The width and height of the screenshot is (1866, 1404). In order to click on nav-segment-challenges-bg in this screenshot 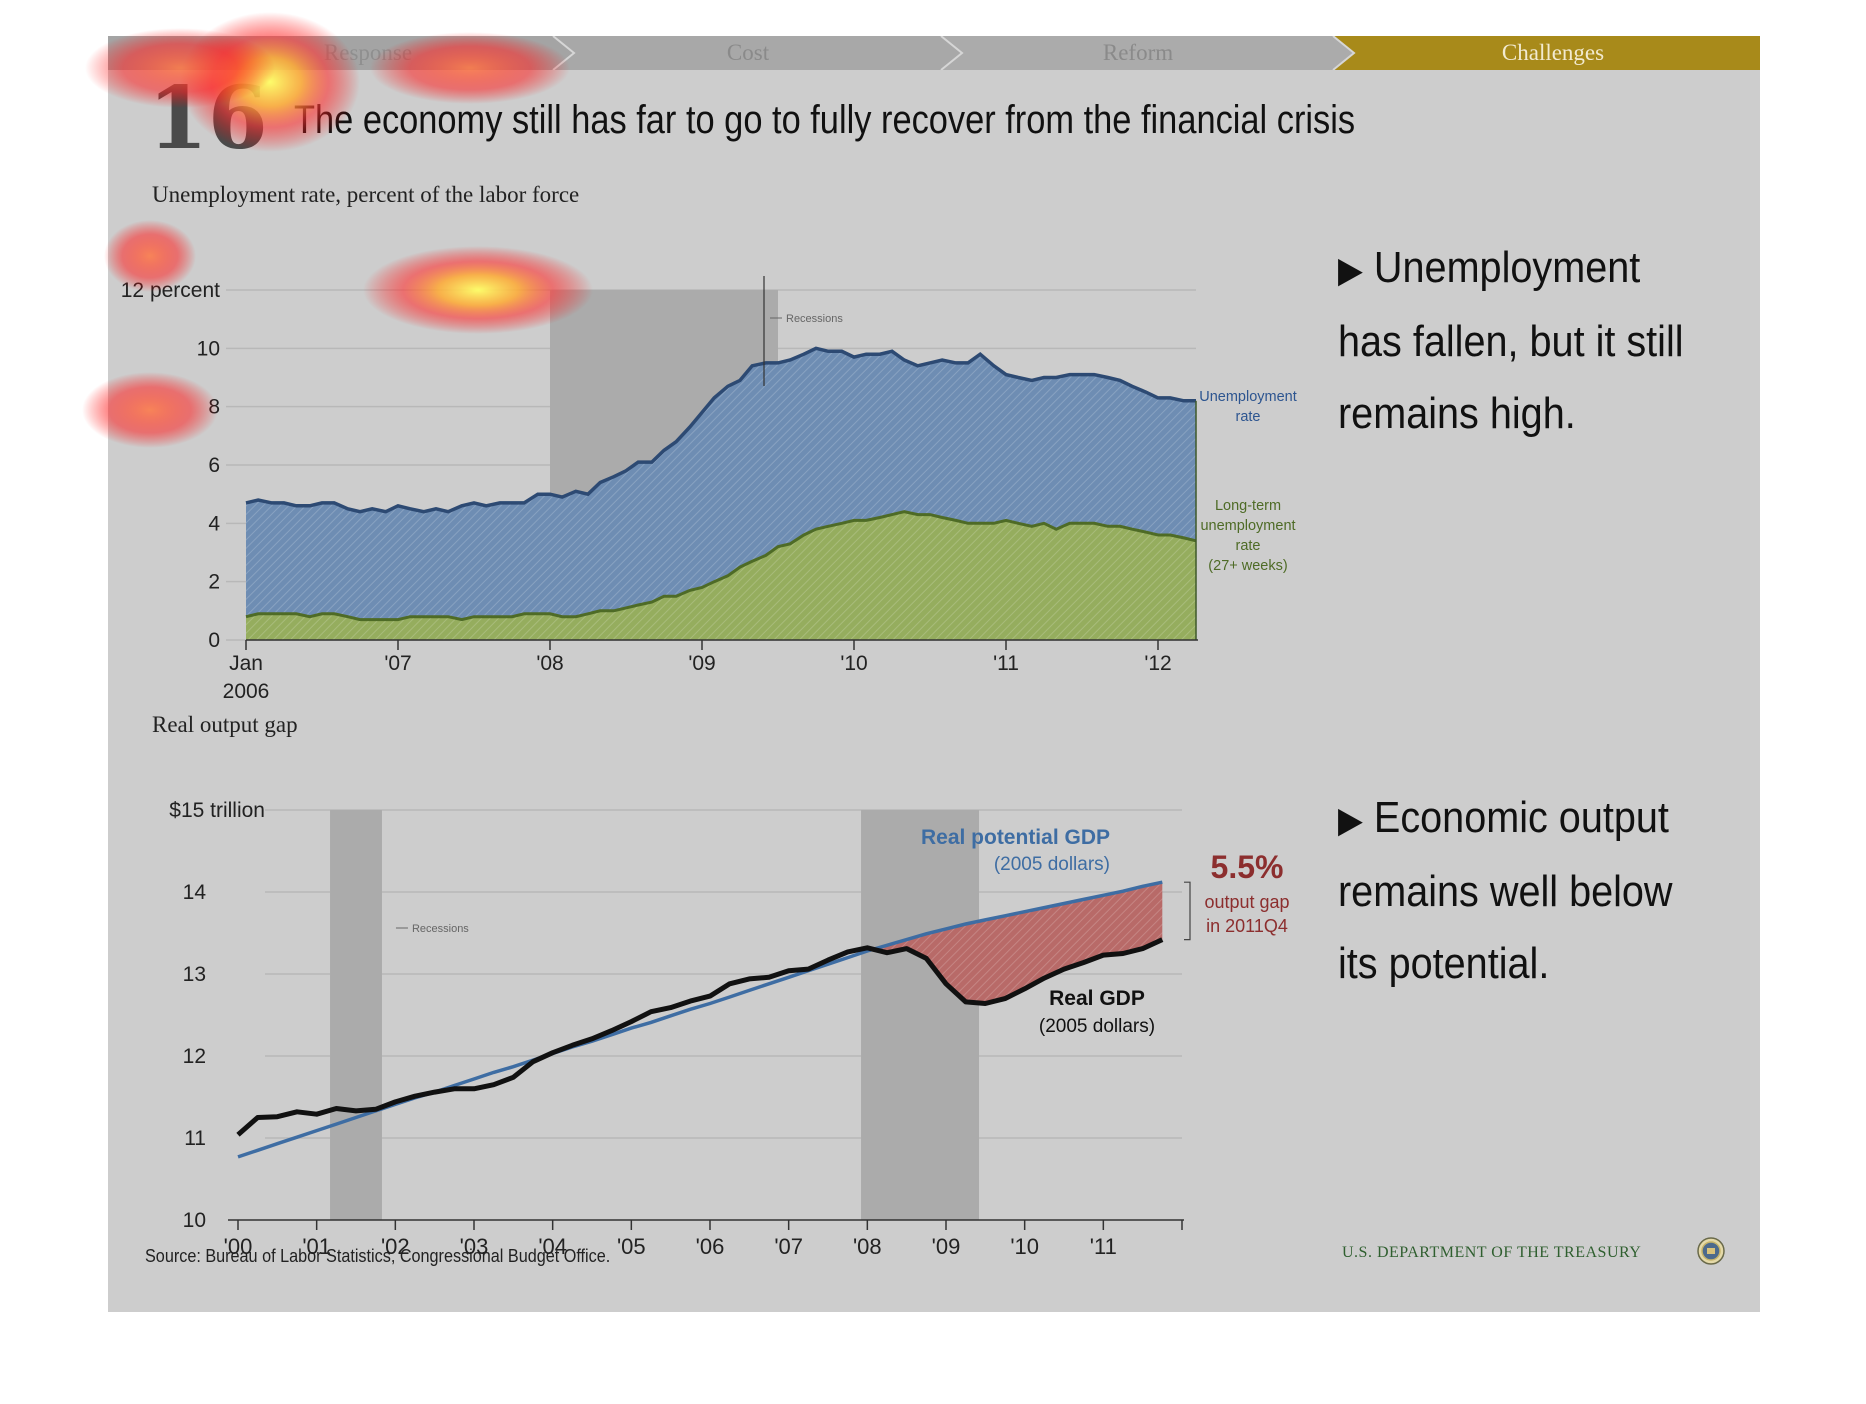, I will do `click(1546, 53)`.